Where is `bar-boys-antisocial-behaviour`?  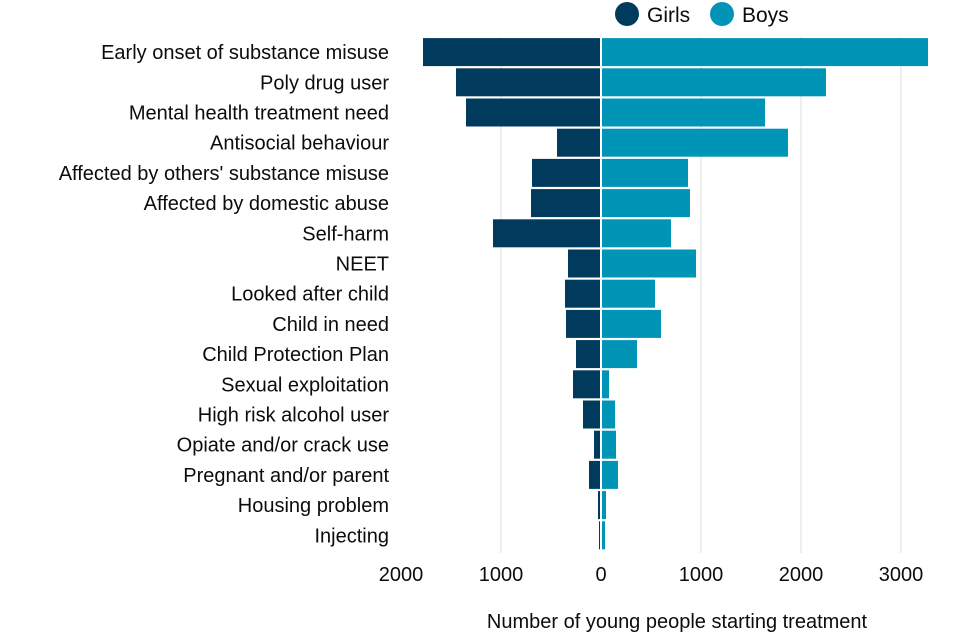
bar-boys-antisocial-behaviour is located at coordinates (694, 142).